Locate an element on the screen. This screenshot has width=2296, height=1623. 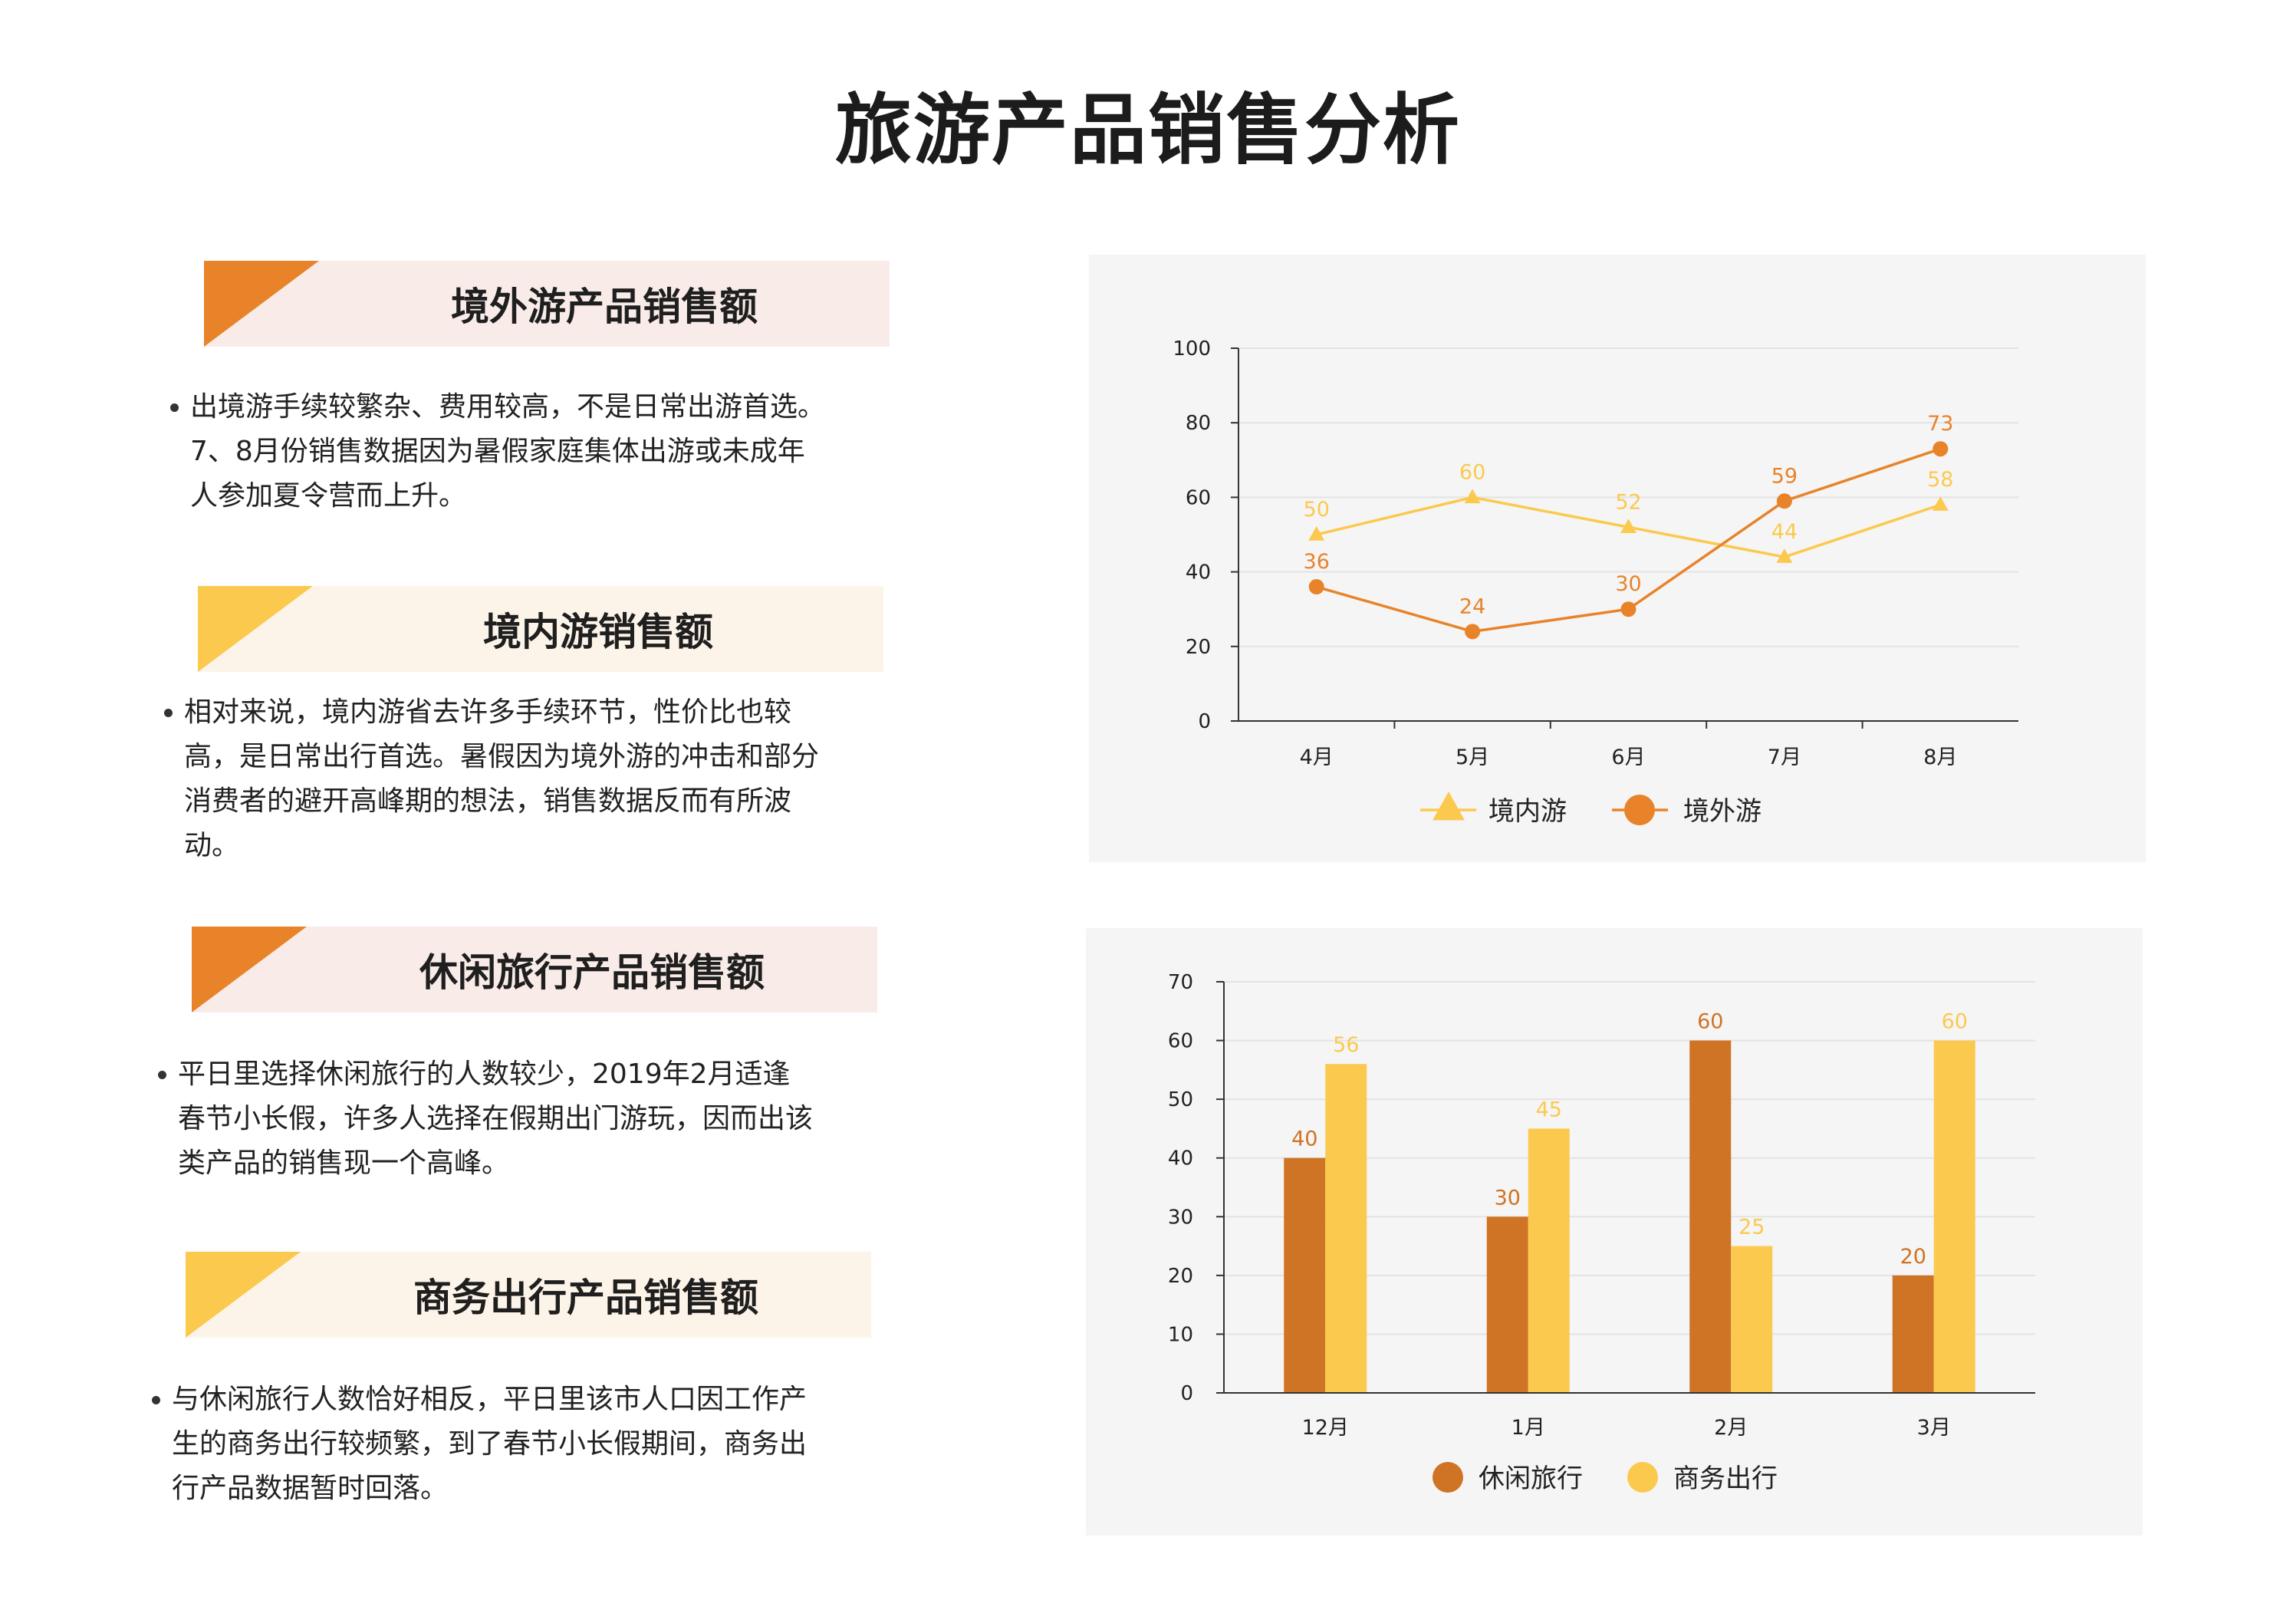
data-label: 24 is located at coordinates (1472, 606).